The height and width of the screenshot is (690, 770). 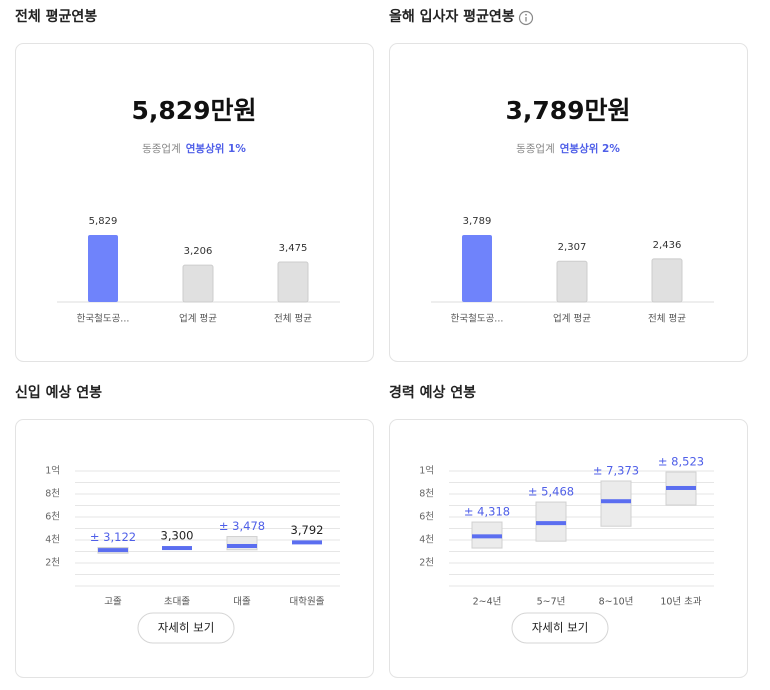 I want to click on value-label: ± 7,373, so click(x=616, y=471).